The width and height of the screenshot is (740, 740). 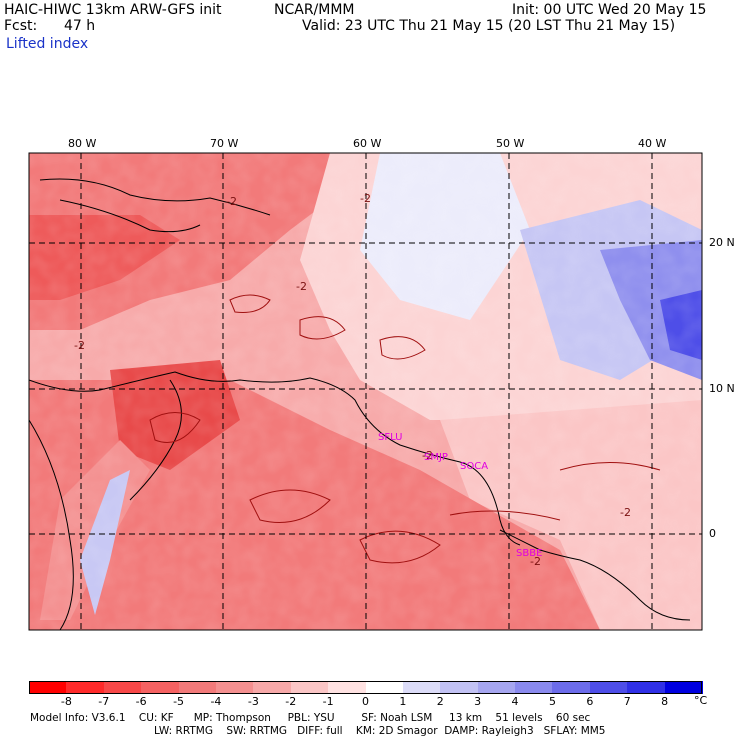 What do you see at coordinates (515, 701) in the screenshot?
I see `colorbar-tick-label: 4` at bounding box center [515, 701].